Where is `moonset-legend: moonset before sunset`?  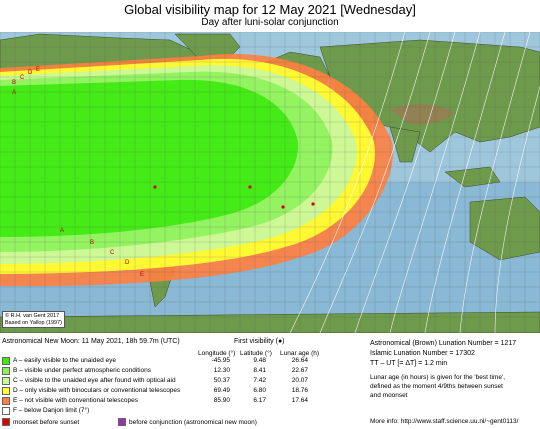 moonset-legend: moonset before sunset is located at coordinates (40, 422).